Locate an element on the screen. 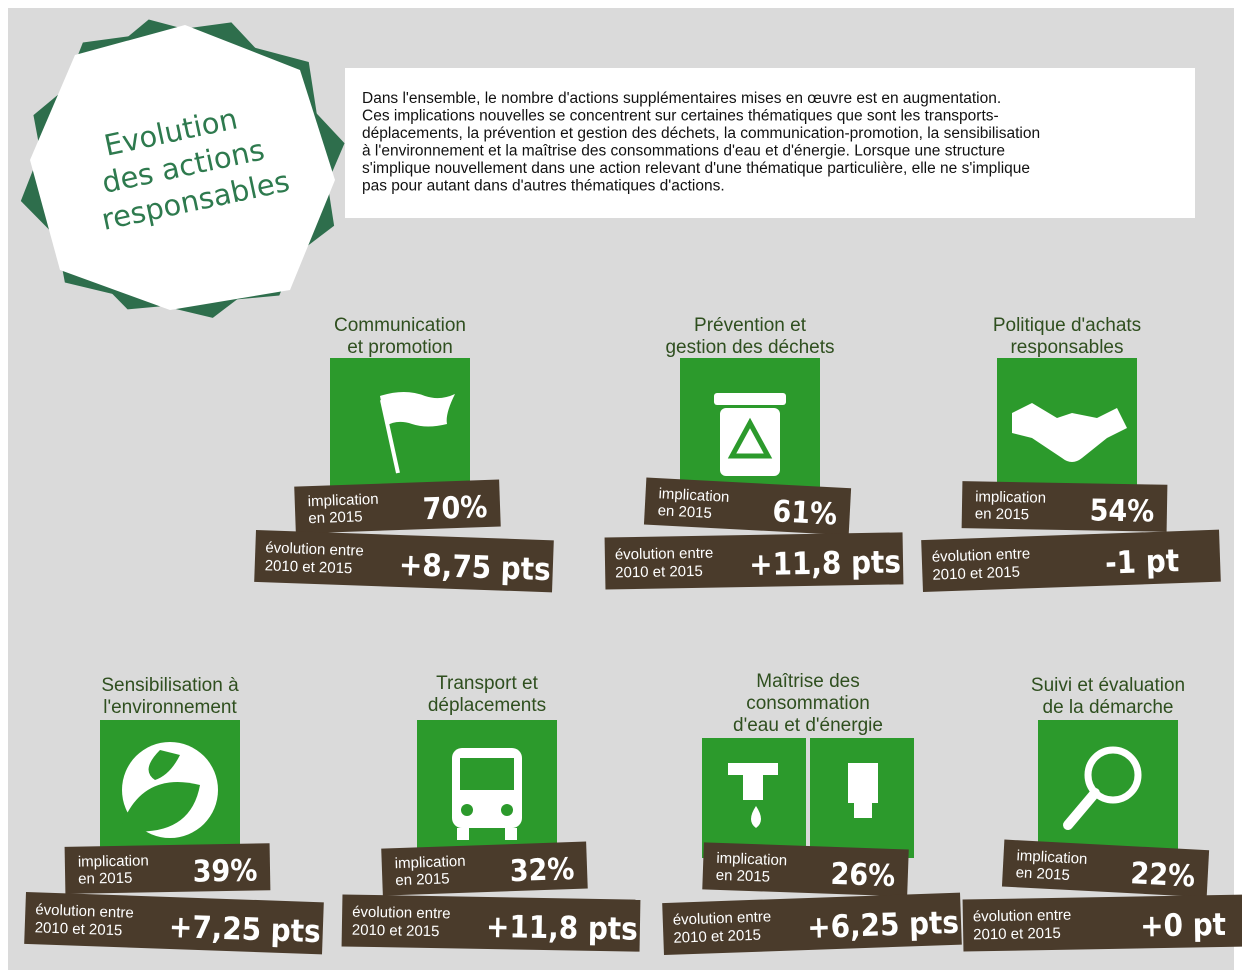  card-title: l'environnement is located at coordinates (170, 707).